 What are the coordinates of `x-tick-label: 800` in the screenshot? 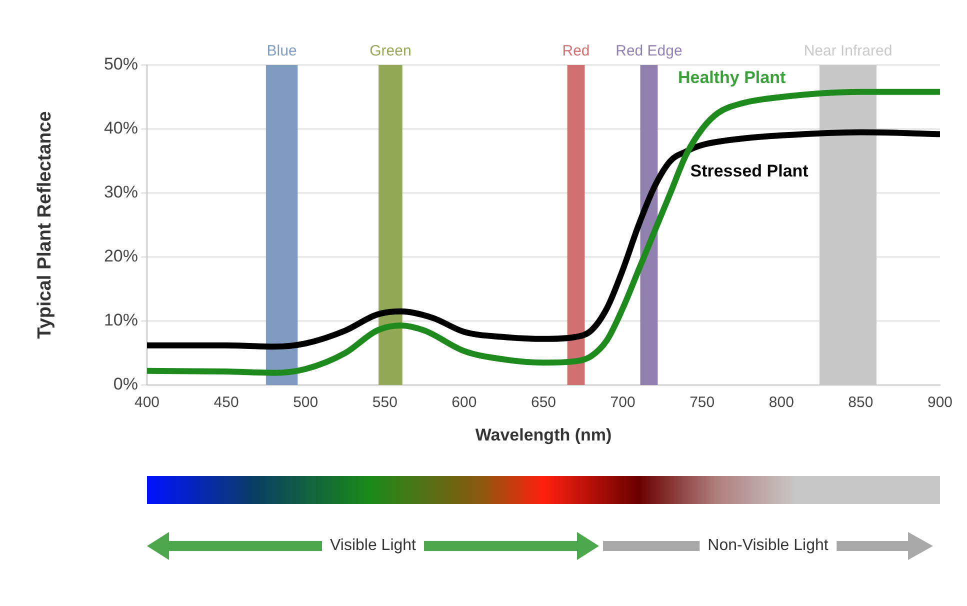 It's located at (781, 403).